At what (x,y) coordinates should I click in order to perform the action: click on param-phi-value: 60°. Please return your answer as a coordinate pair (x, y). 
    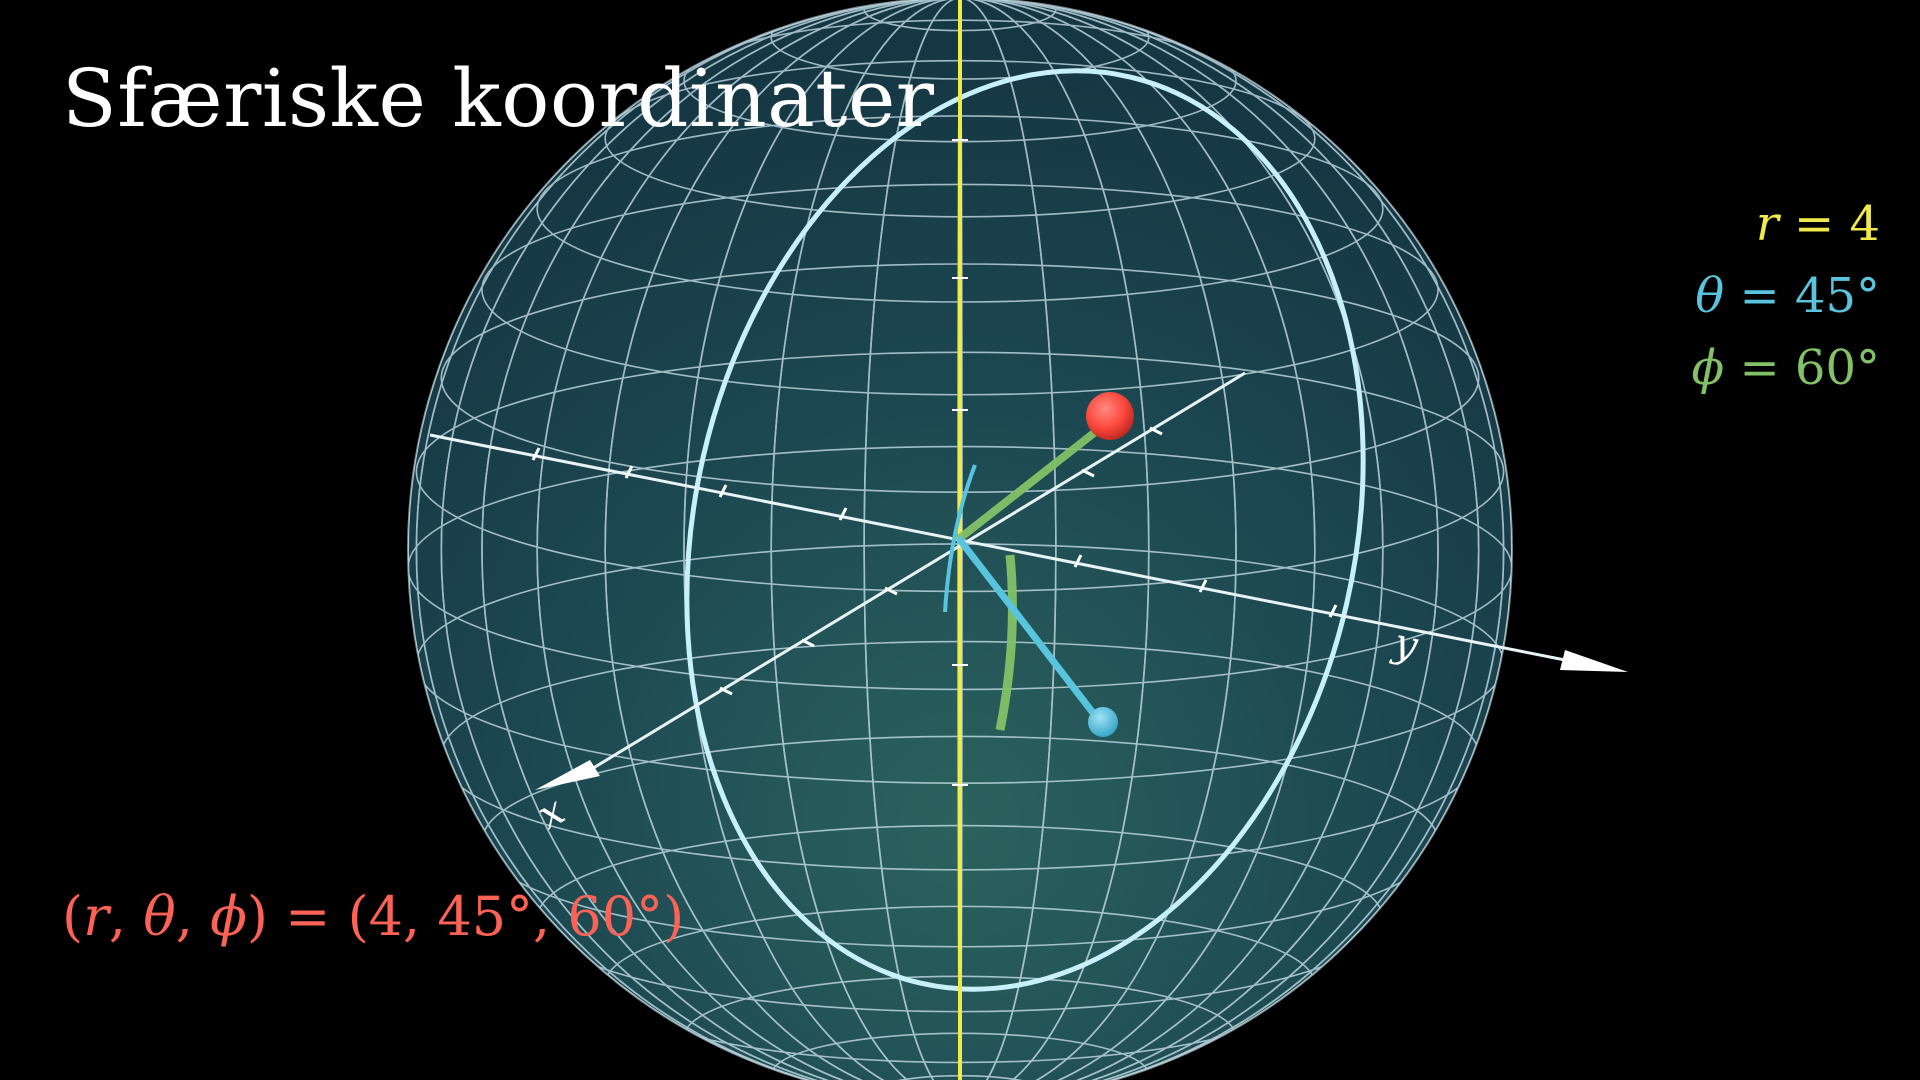
    Looking at the image, I should click on (1837, 368).